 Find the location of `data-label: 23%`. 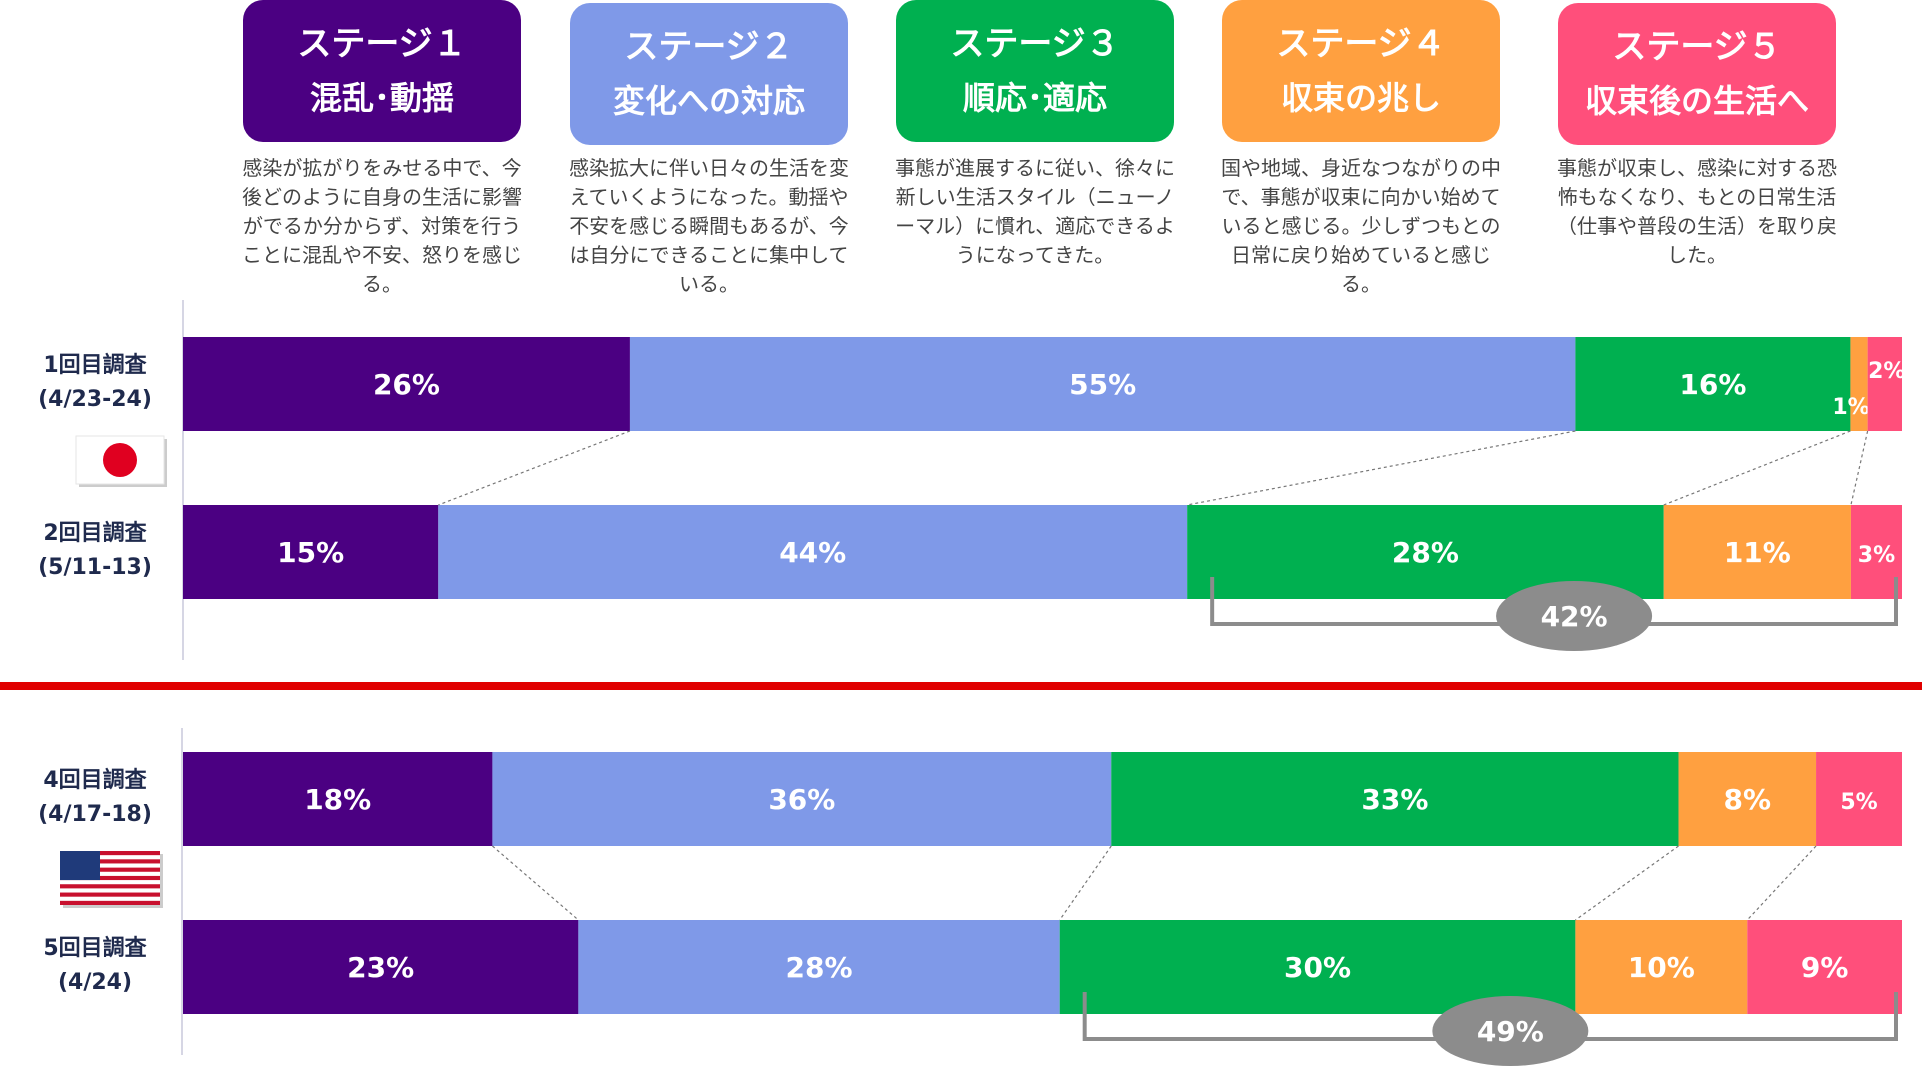

data-label: 23% is located at coordinates (380, 967).